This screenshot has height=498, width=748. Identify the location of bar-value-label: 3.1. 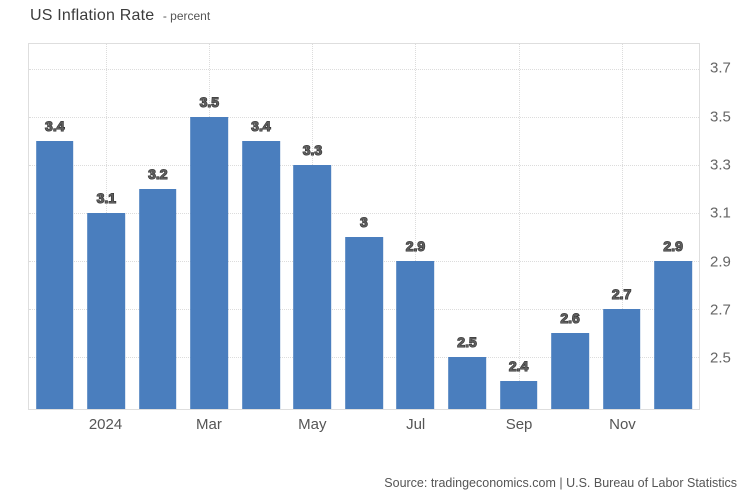
(106, 198).